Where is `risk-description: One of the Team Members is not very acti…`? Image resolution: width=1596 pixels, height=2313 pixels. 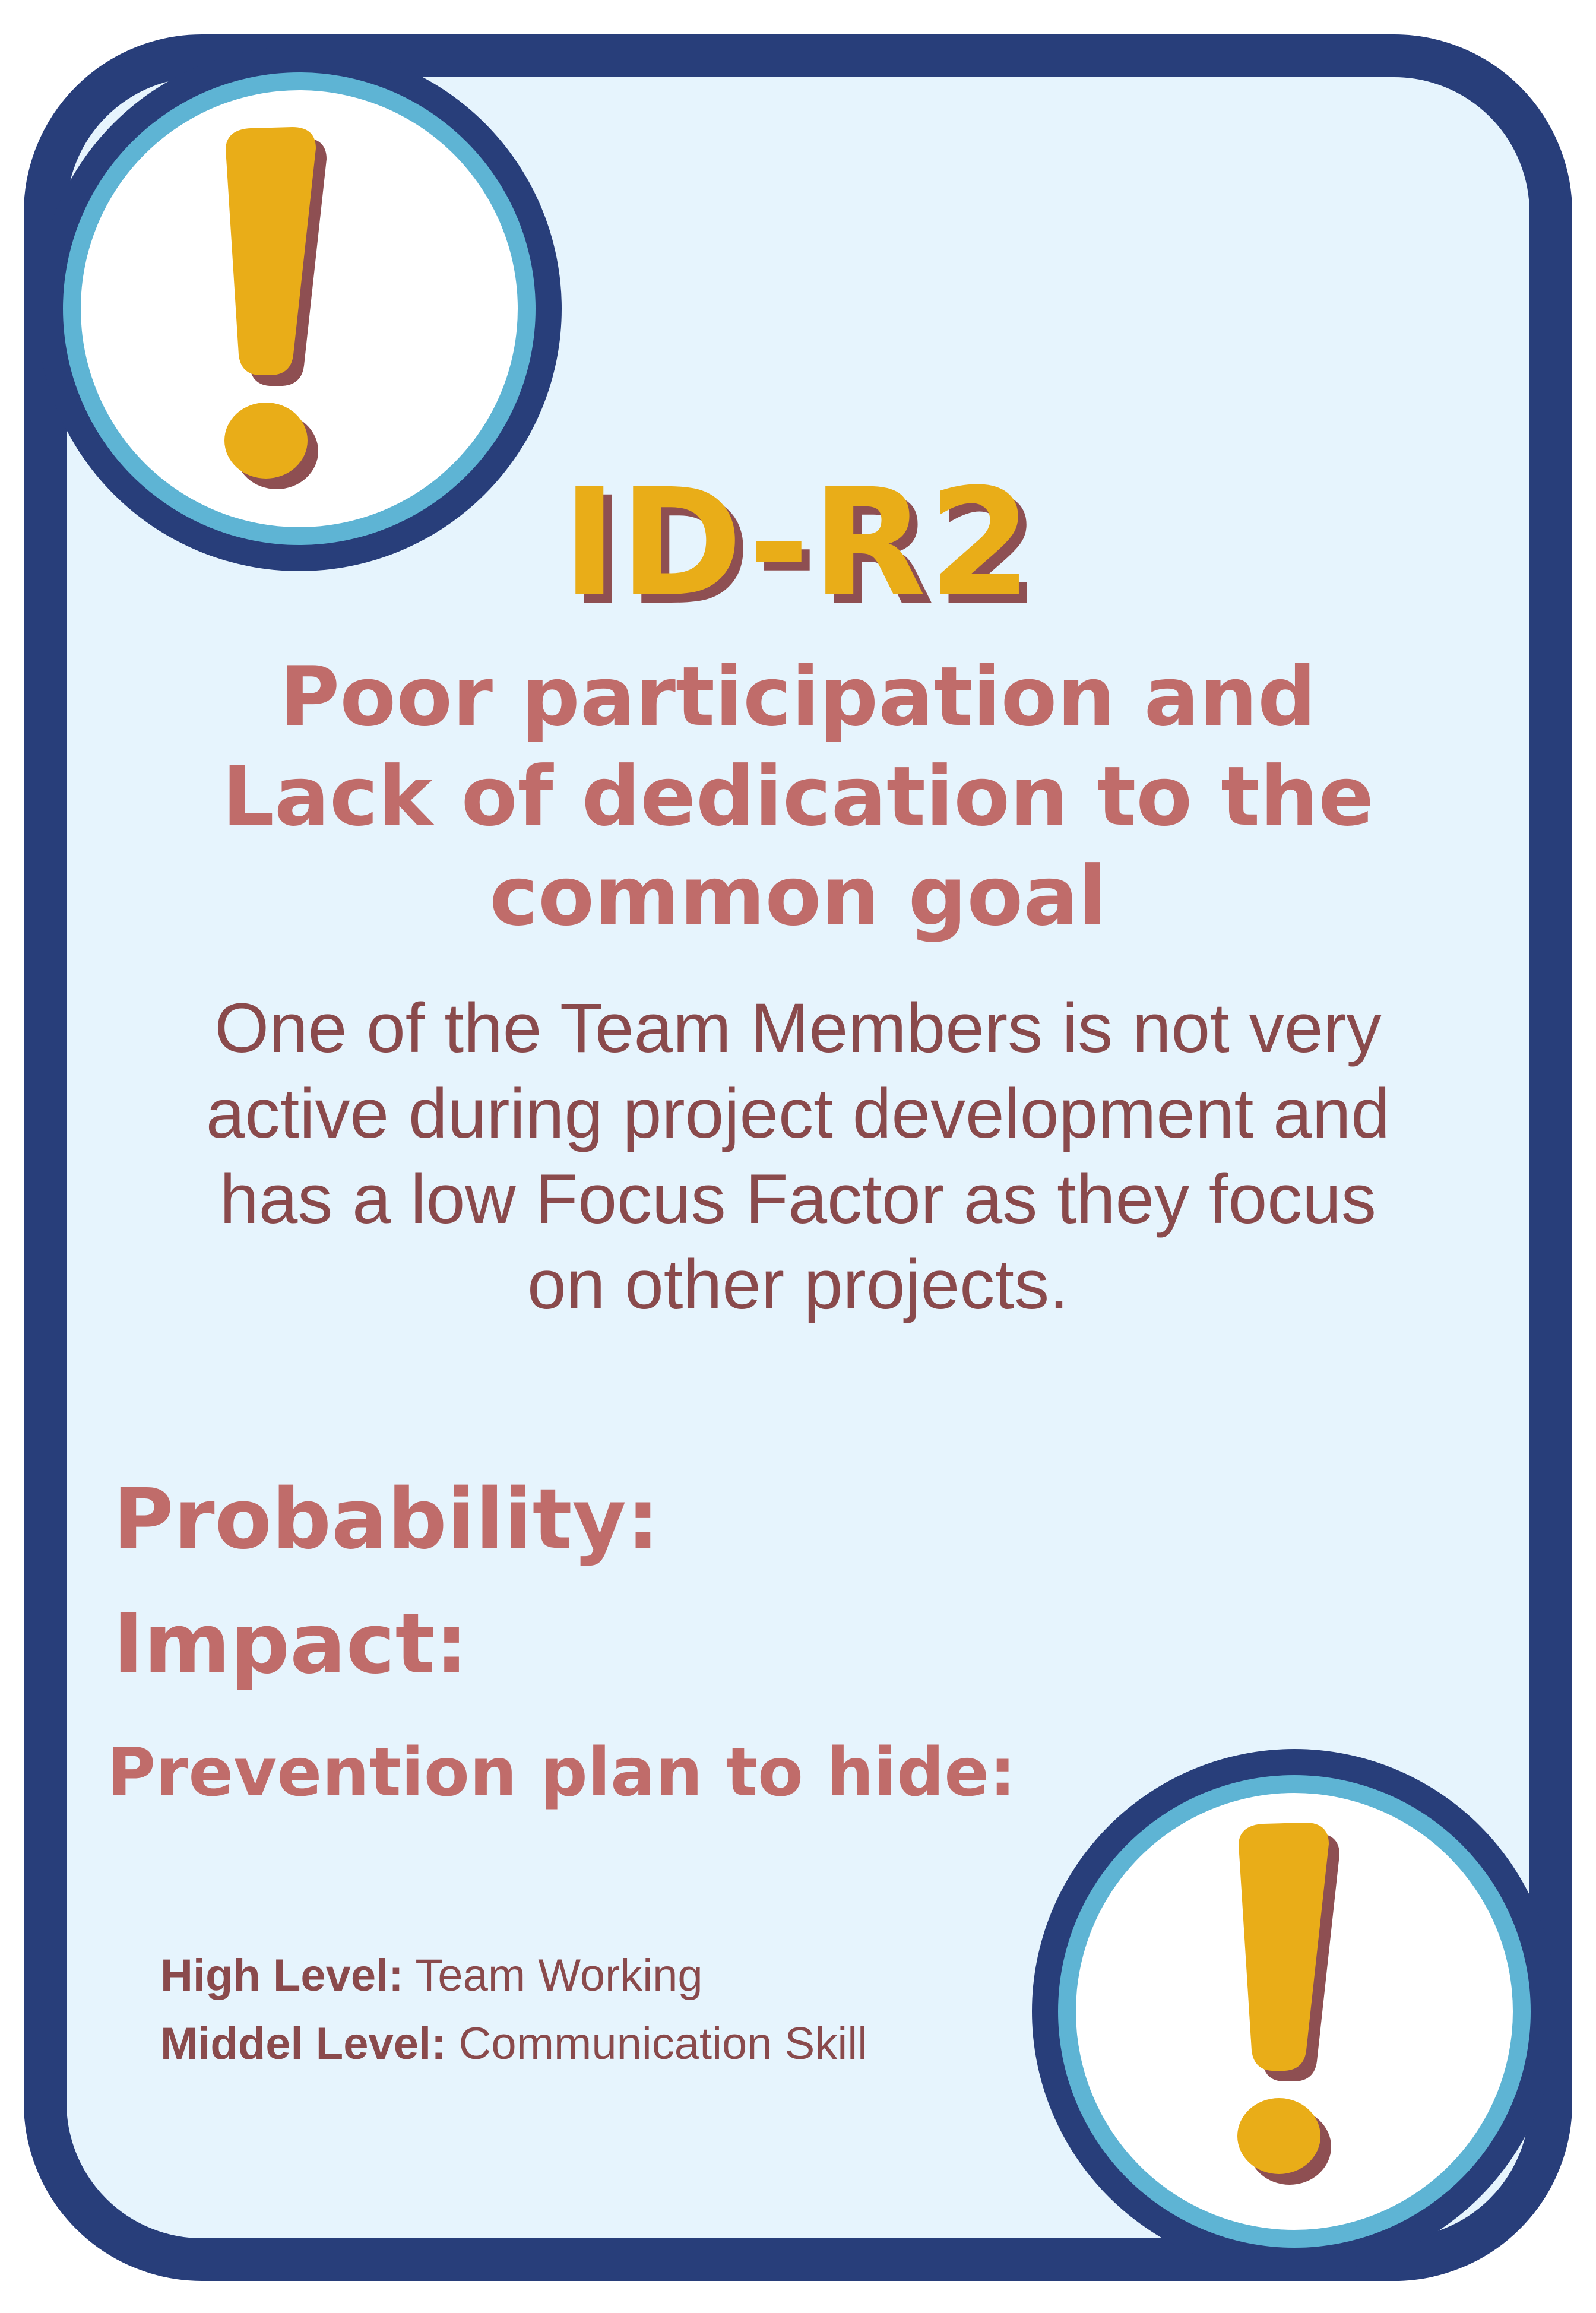
risk-description: One of the Team Members is not very acti… is located at coordinates (798, 1156).